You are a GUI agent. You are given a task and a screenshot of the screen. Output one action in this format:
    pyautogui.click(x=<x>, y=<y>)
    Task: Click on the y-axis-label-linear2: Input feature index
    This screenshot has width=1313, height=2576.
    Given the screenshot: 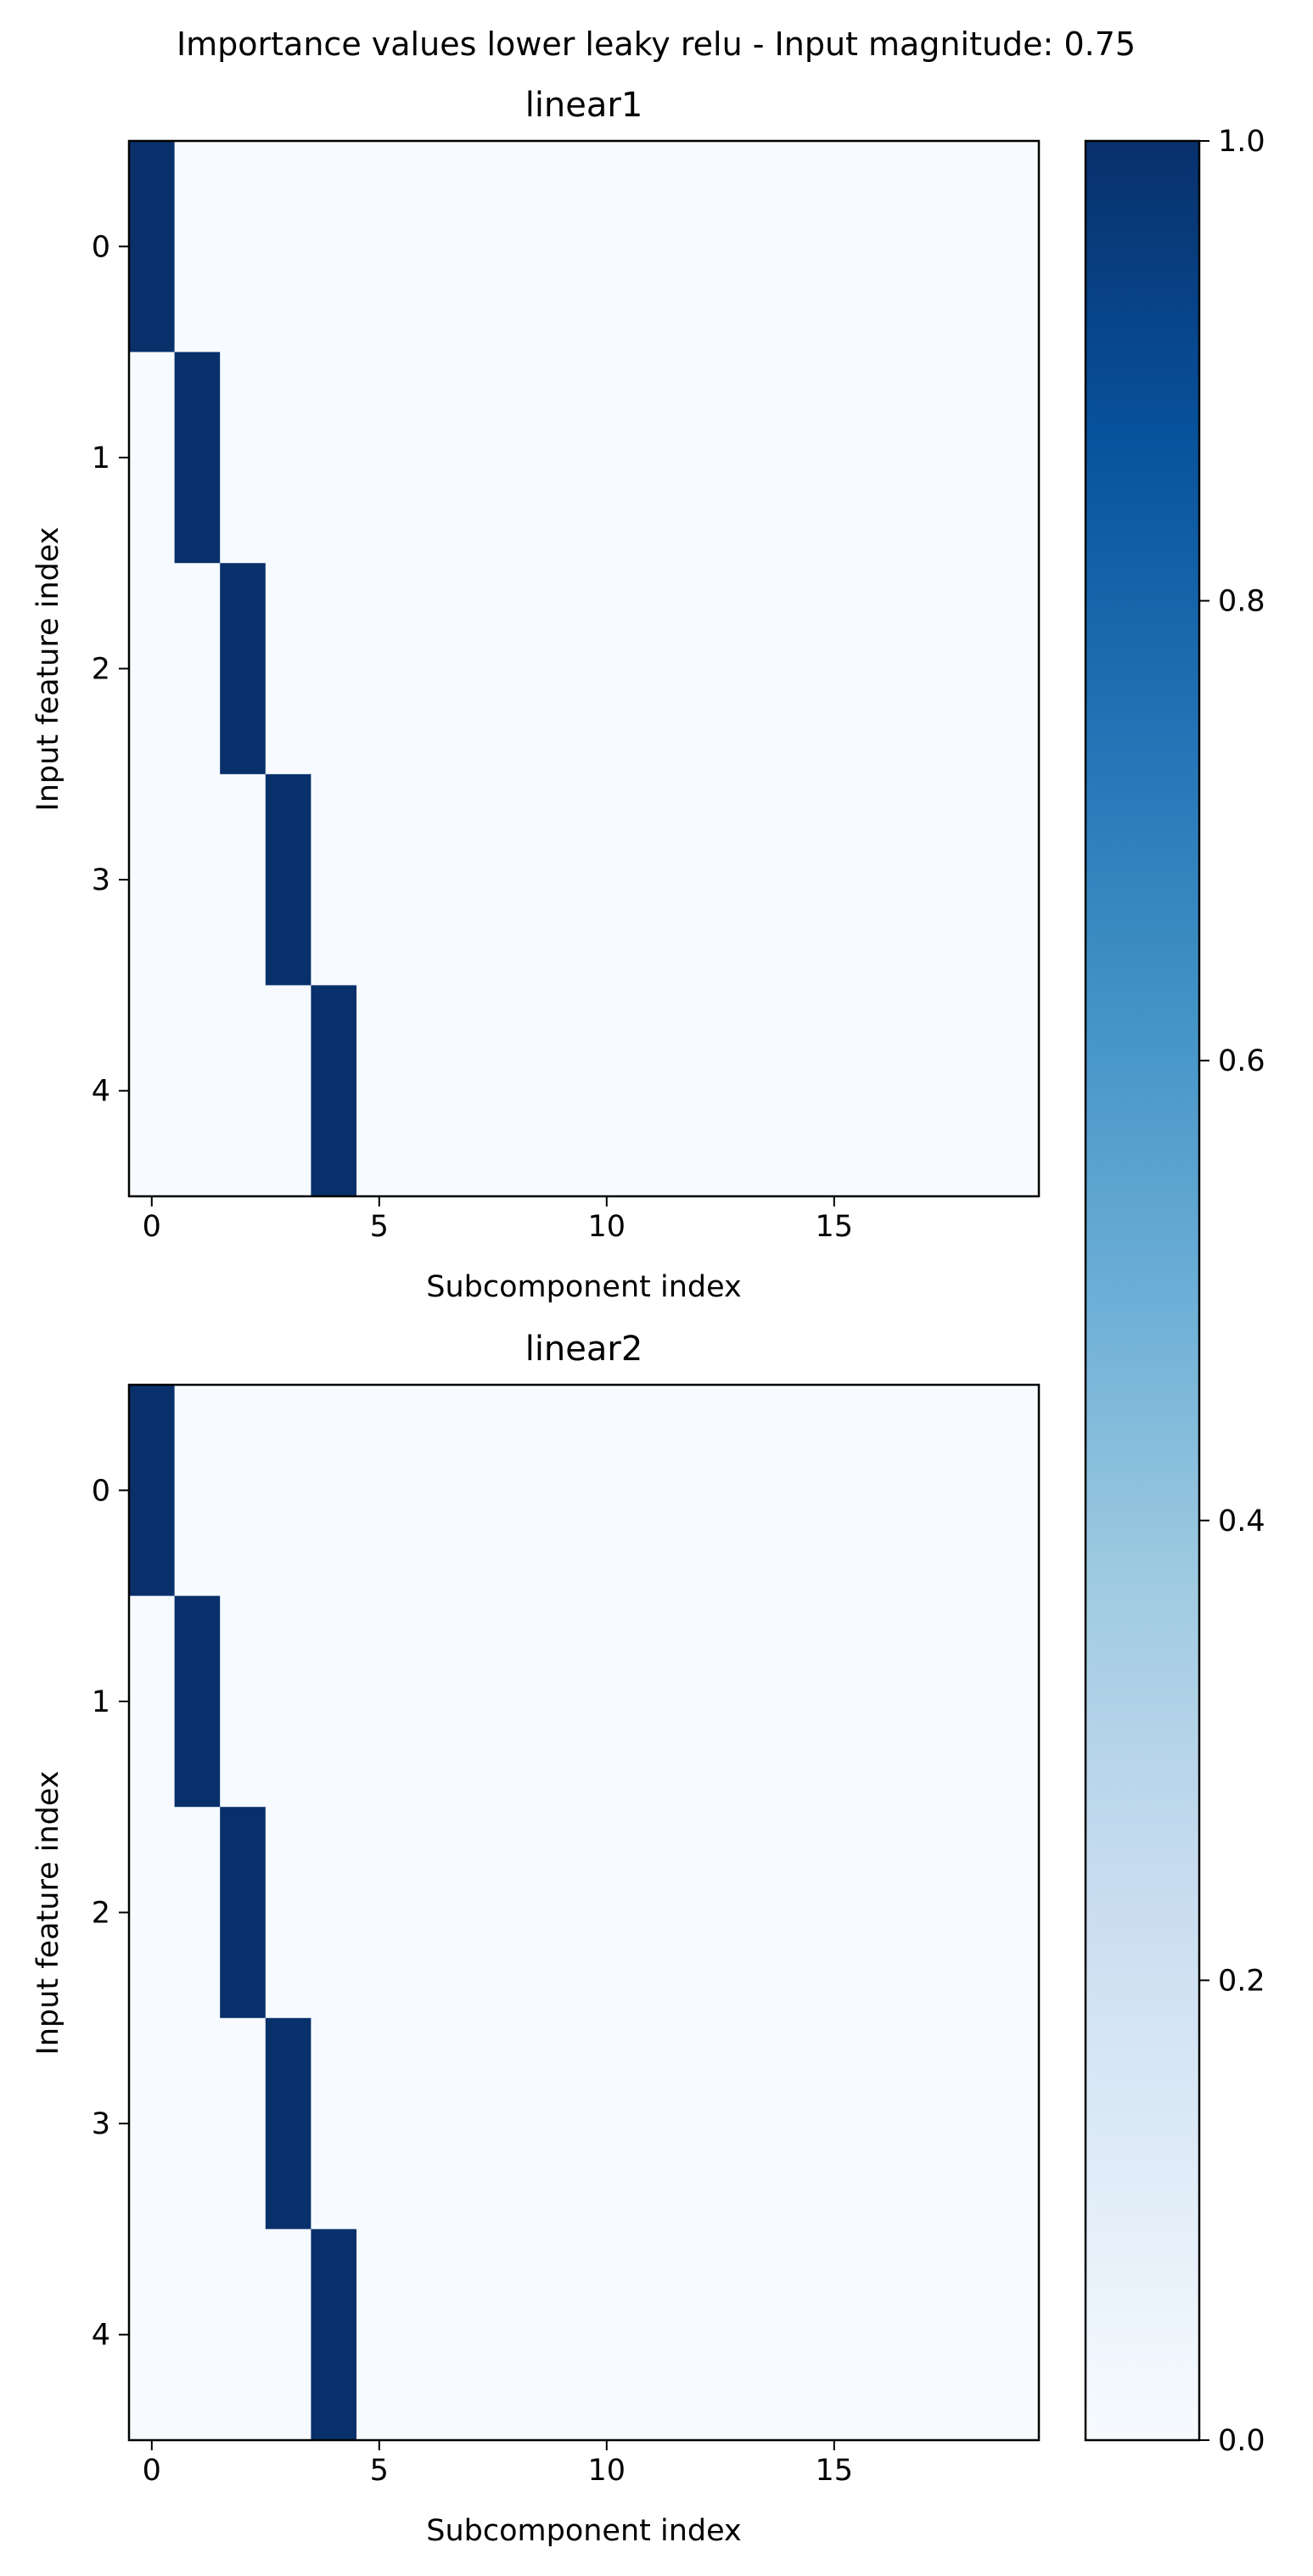 What is the action you would take?
    pyautogui.click(x=48, y=1913)
    